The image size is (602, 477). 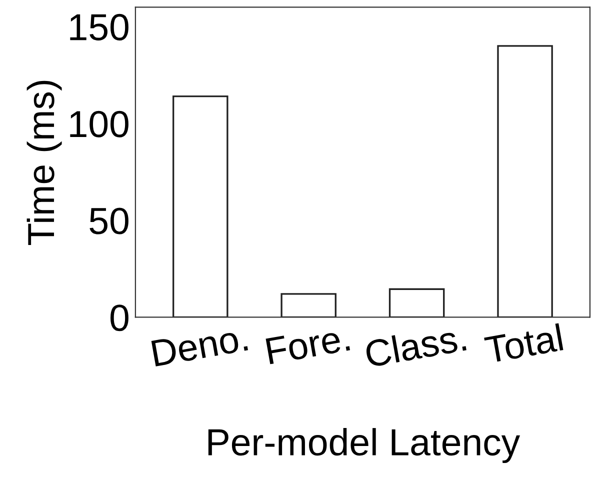 I want to click on y-tick-label: 50, so click(x=109, y=221).